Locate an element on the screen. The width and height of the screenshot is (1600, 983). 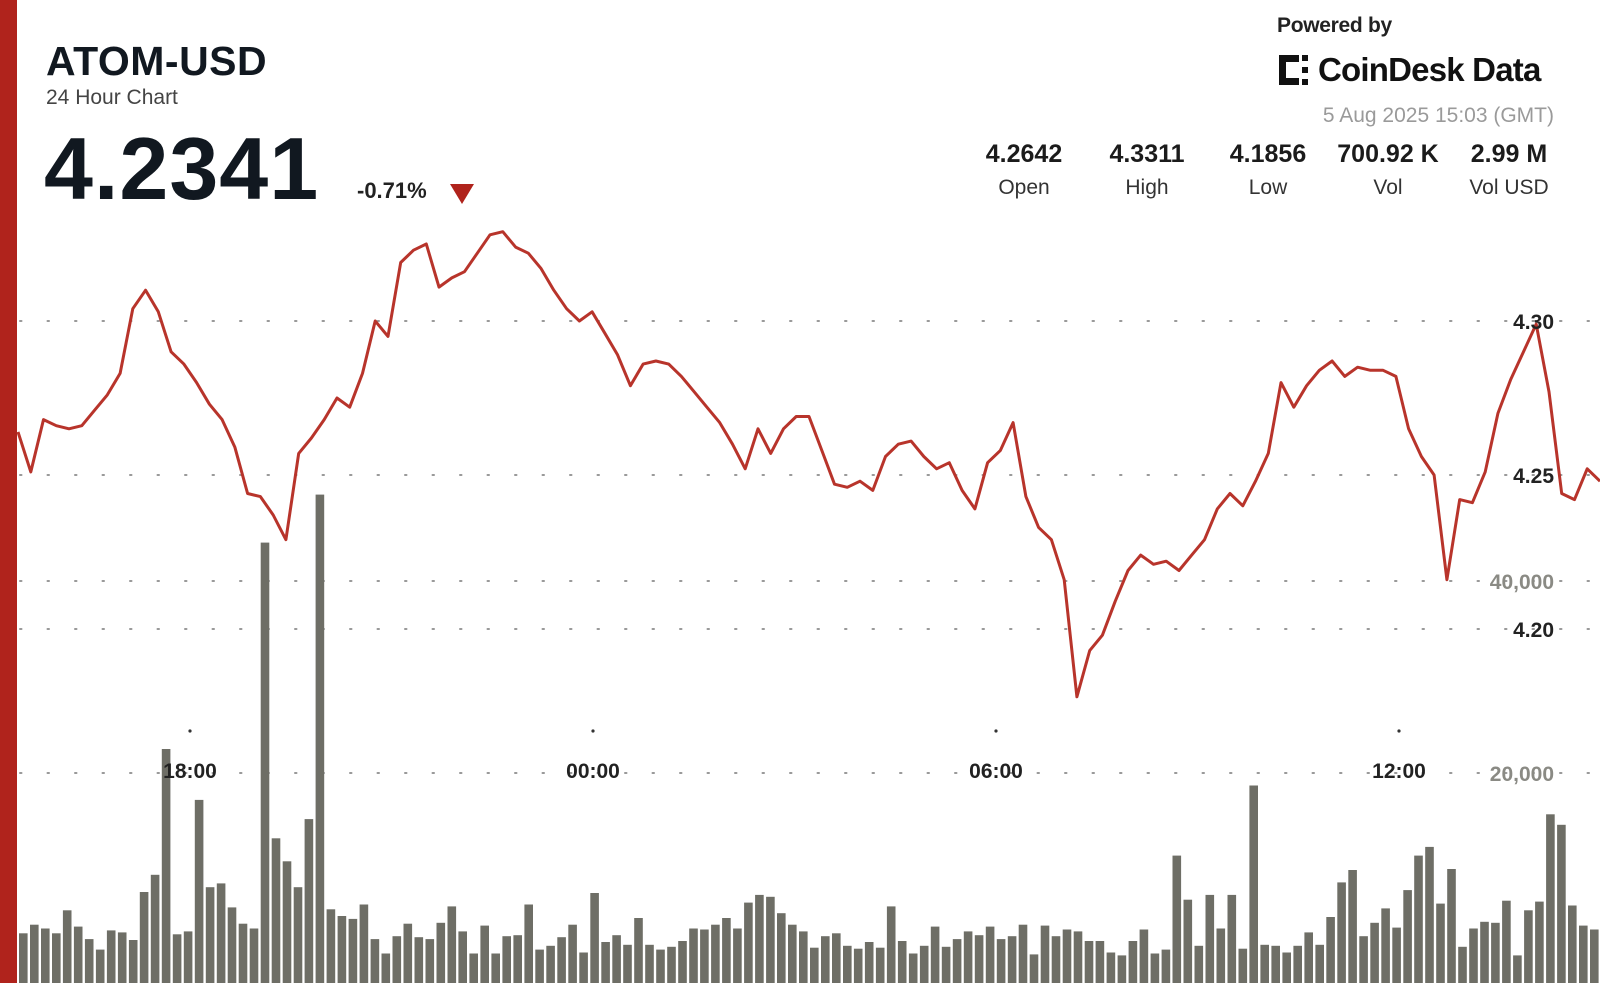
stat-low: 4.1856 Low is located at coordinates (1268, 170).